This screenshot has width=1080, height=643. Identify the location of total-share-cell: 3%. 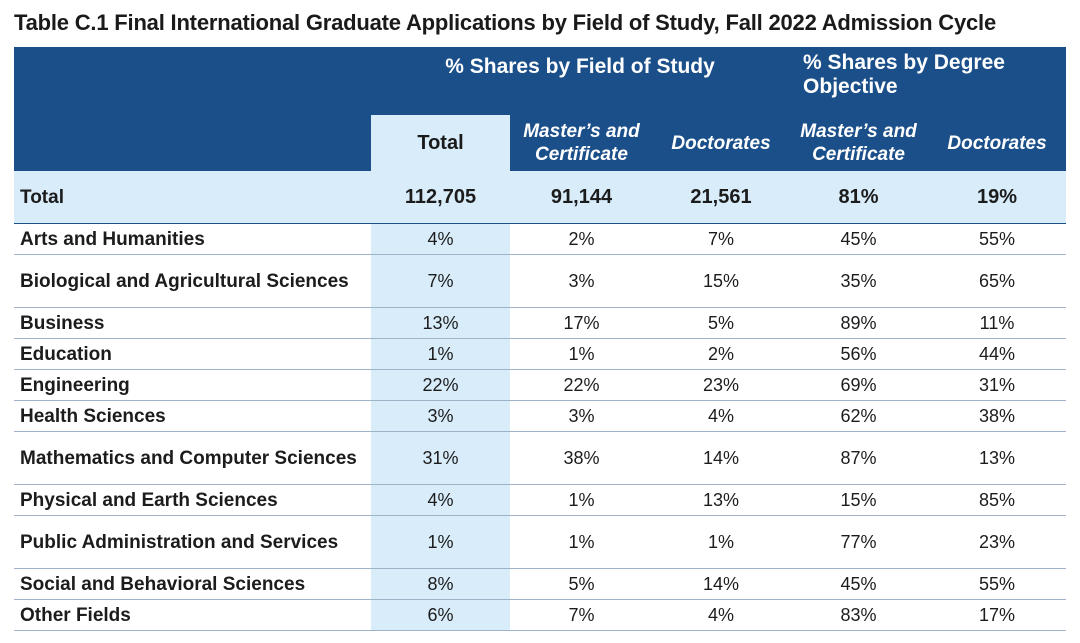
(440, 416).